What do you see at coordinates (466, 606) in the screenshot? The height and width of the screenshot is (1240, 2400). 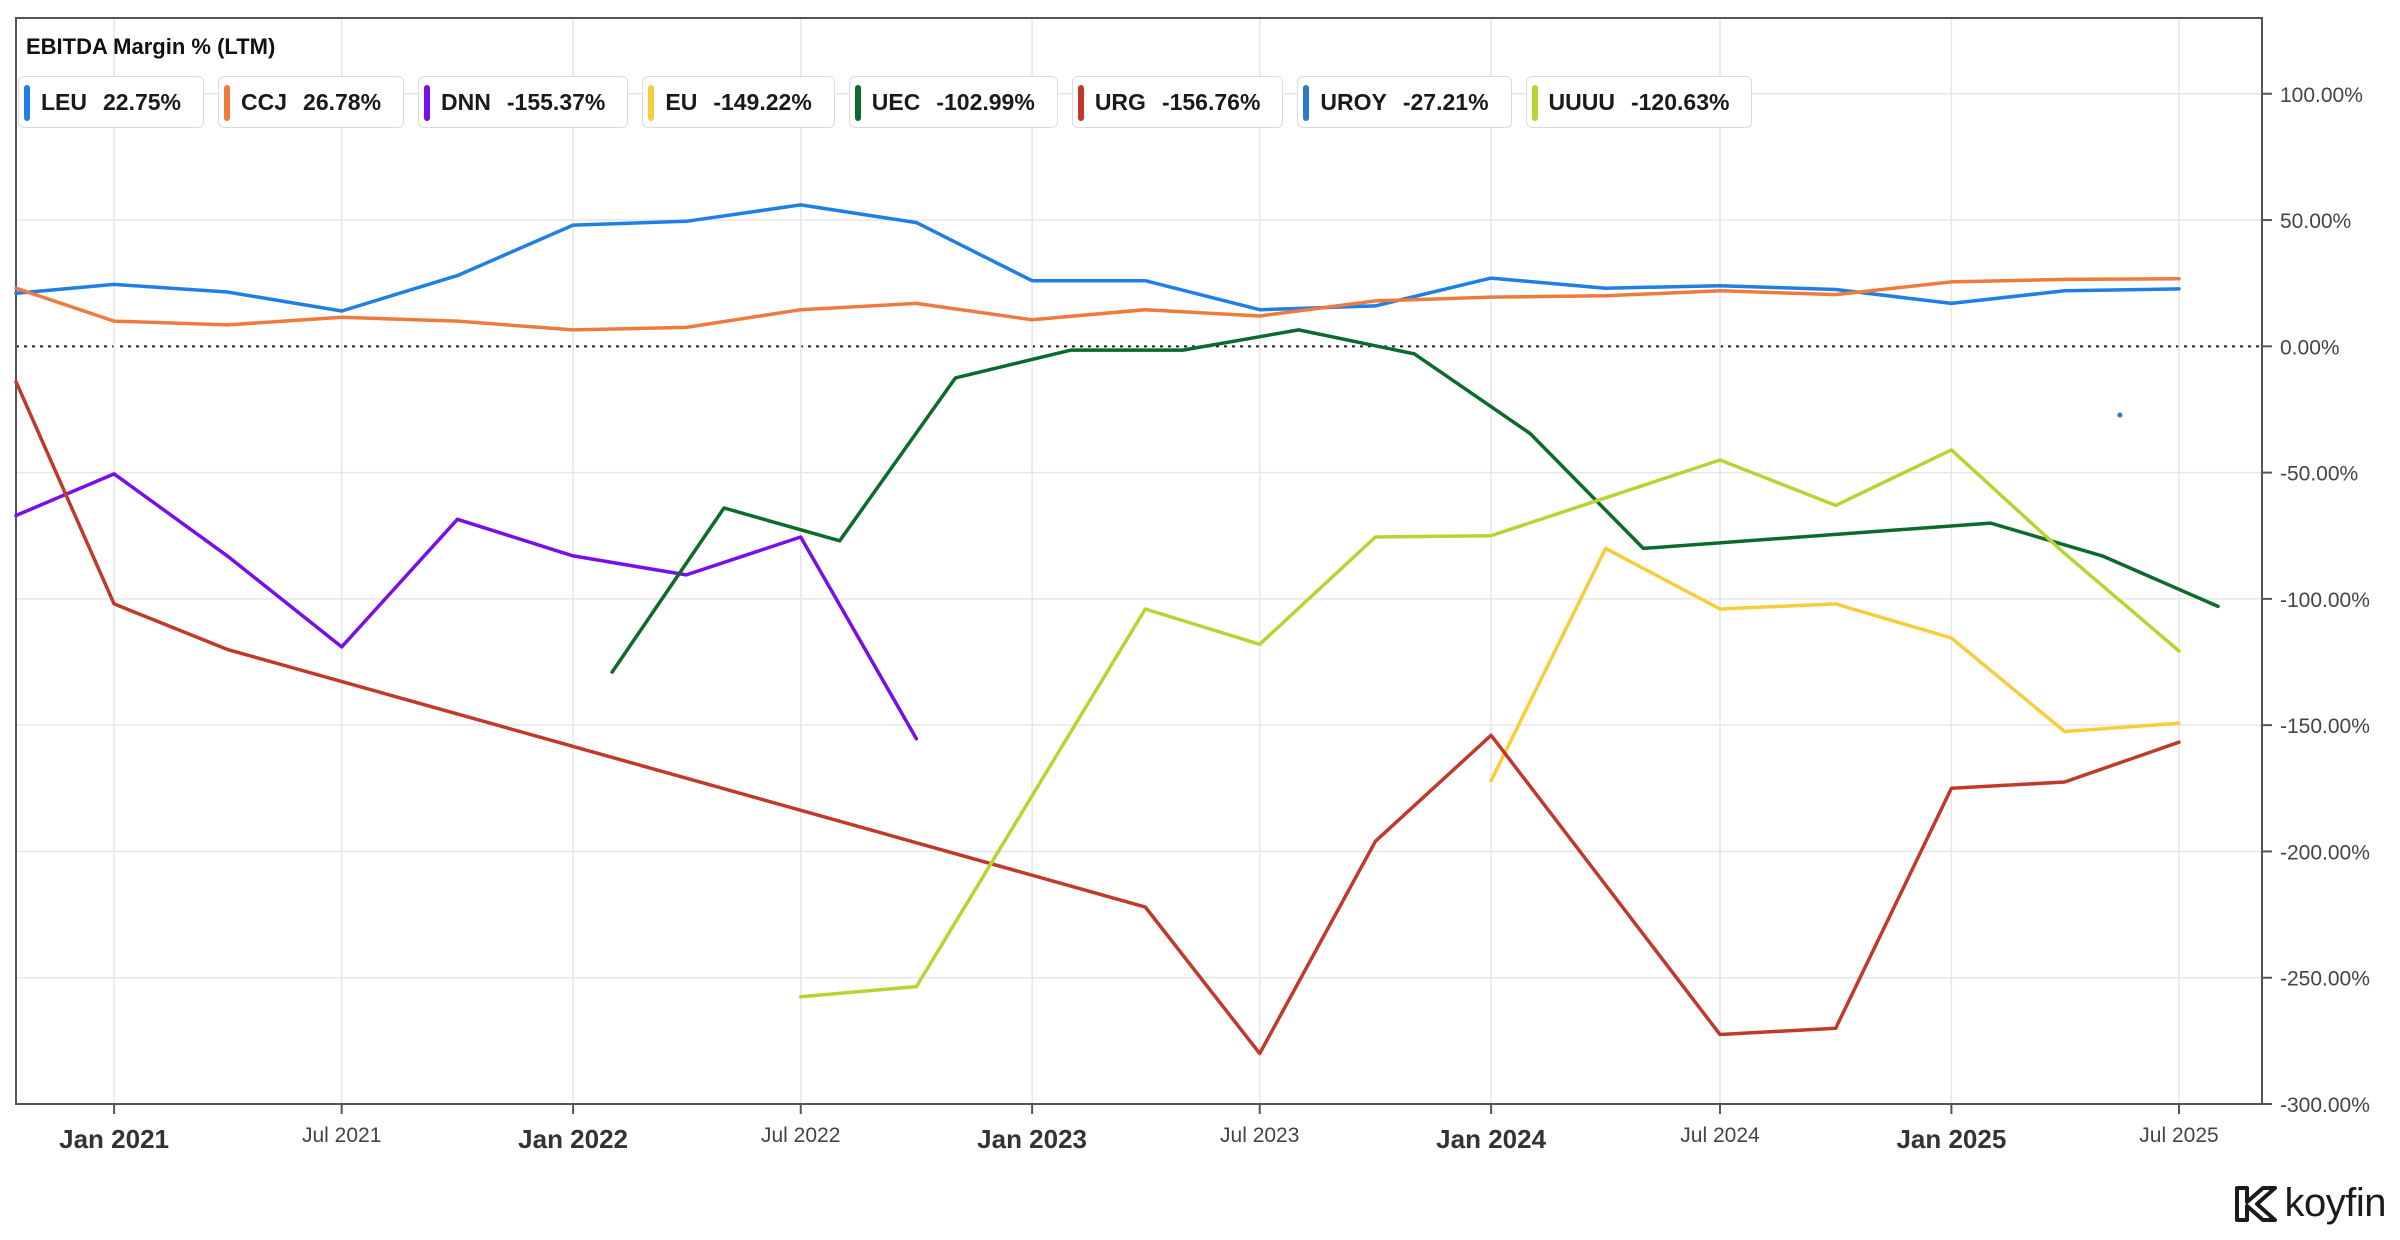 I see `series-dnn-line` at bounding box center [466, 606].